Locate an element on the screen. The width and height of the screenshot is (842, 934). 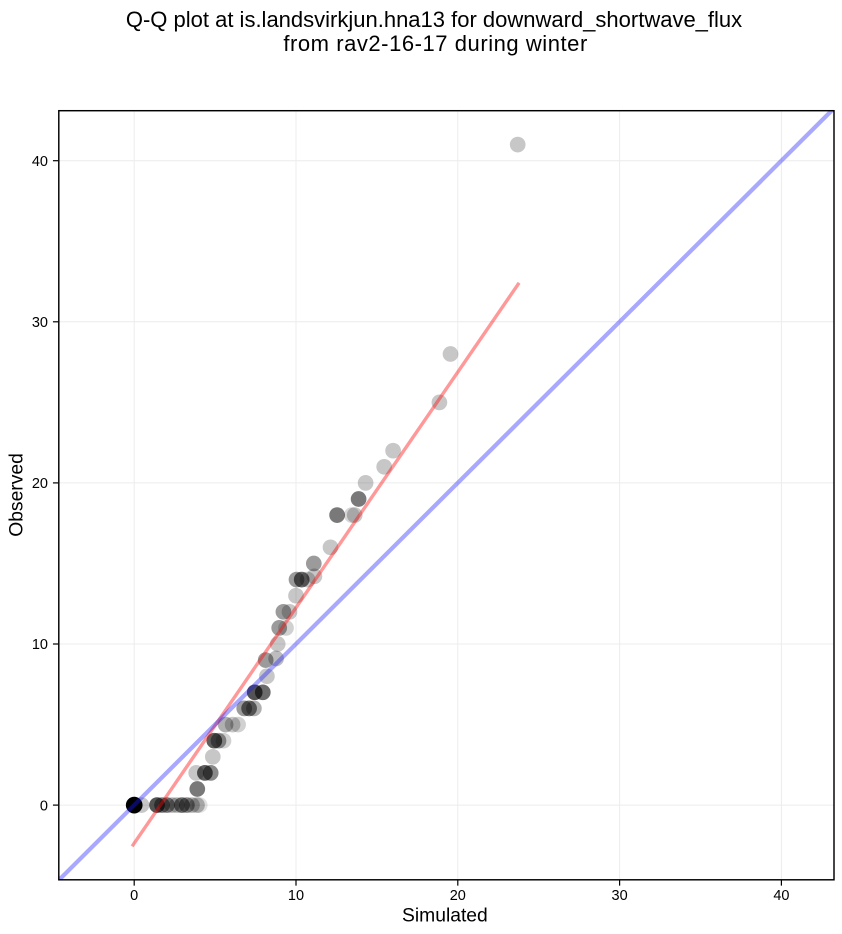
svg-text: Observed is located at coordinates (17, 495).